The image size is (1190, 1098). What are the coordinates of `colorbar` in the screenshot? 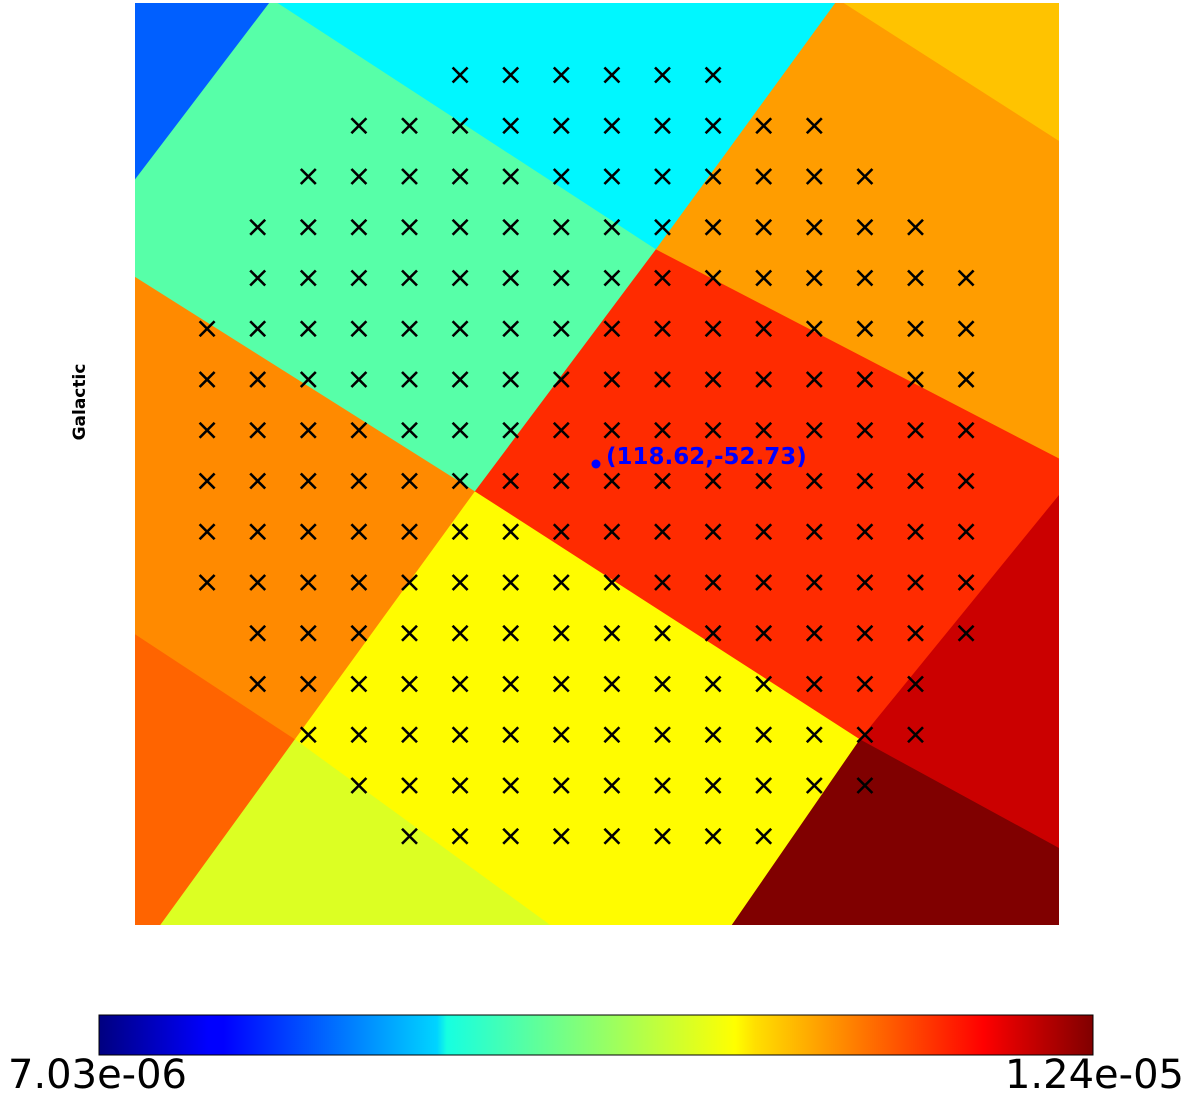 It's located at (596, 1035).